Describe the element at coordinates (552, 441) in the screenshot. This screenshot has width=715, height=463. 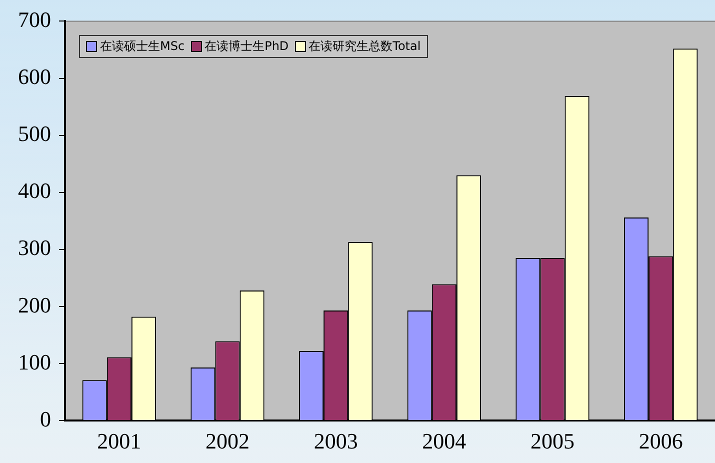
I see `x-tick-label: 2005` at that location.